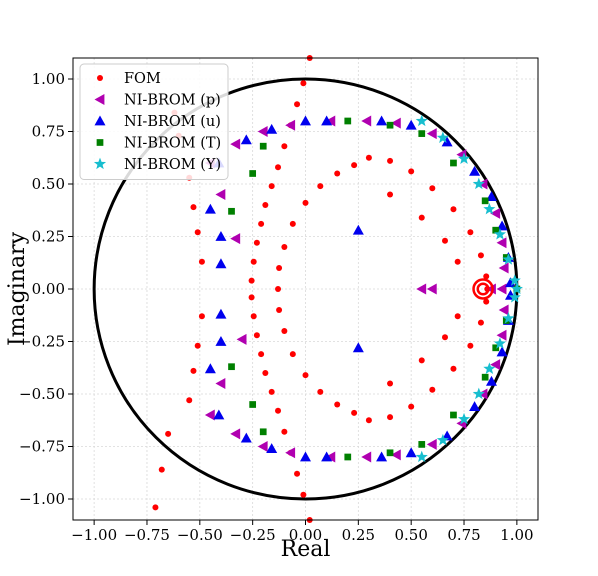 The image size is (598, 576). What do you see at coordinates (200, 535) in the screenshot?
I see `x-tick-label: −0.50` at bounding box center [200, 535].